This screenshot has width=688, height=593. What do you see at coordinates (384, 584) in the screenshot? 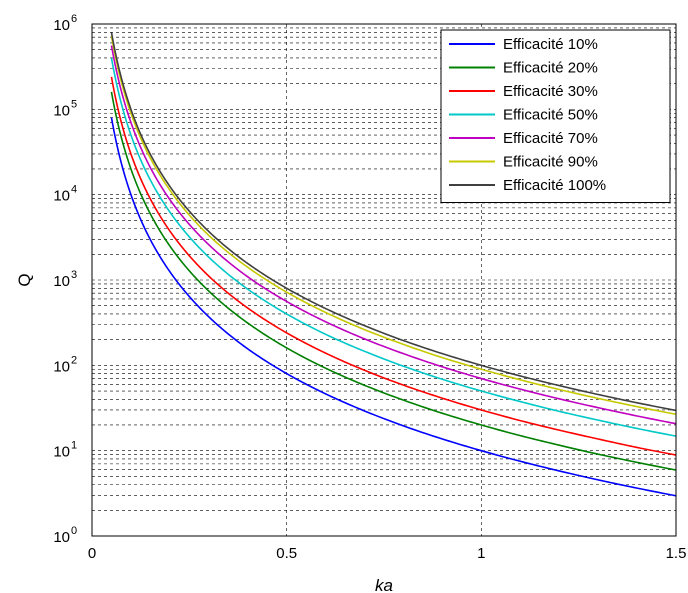
I see `x-axis-label: ka` at bounding box center [384, 584].